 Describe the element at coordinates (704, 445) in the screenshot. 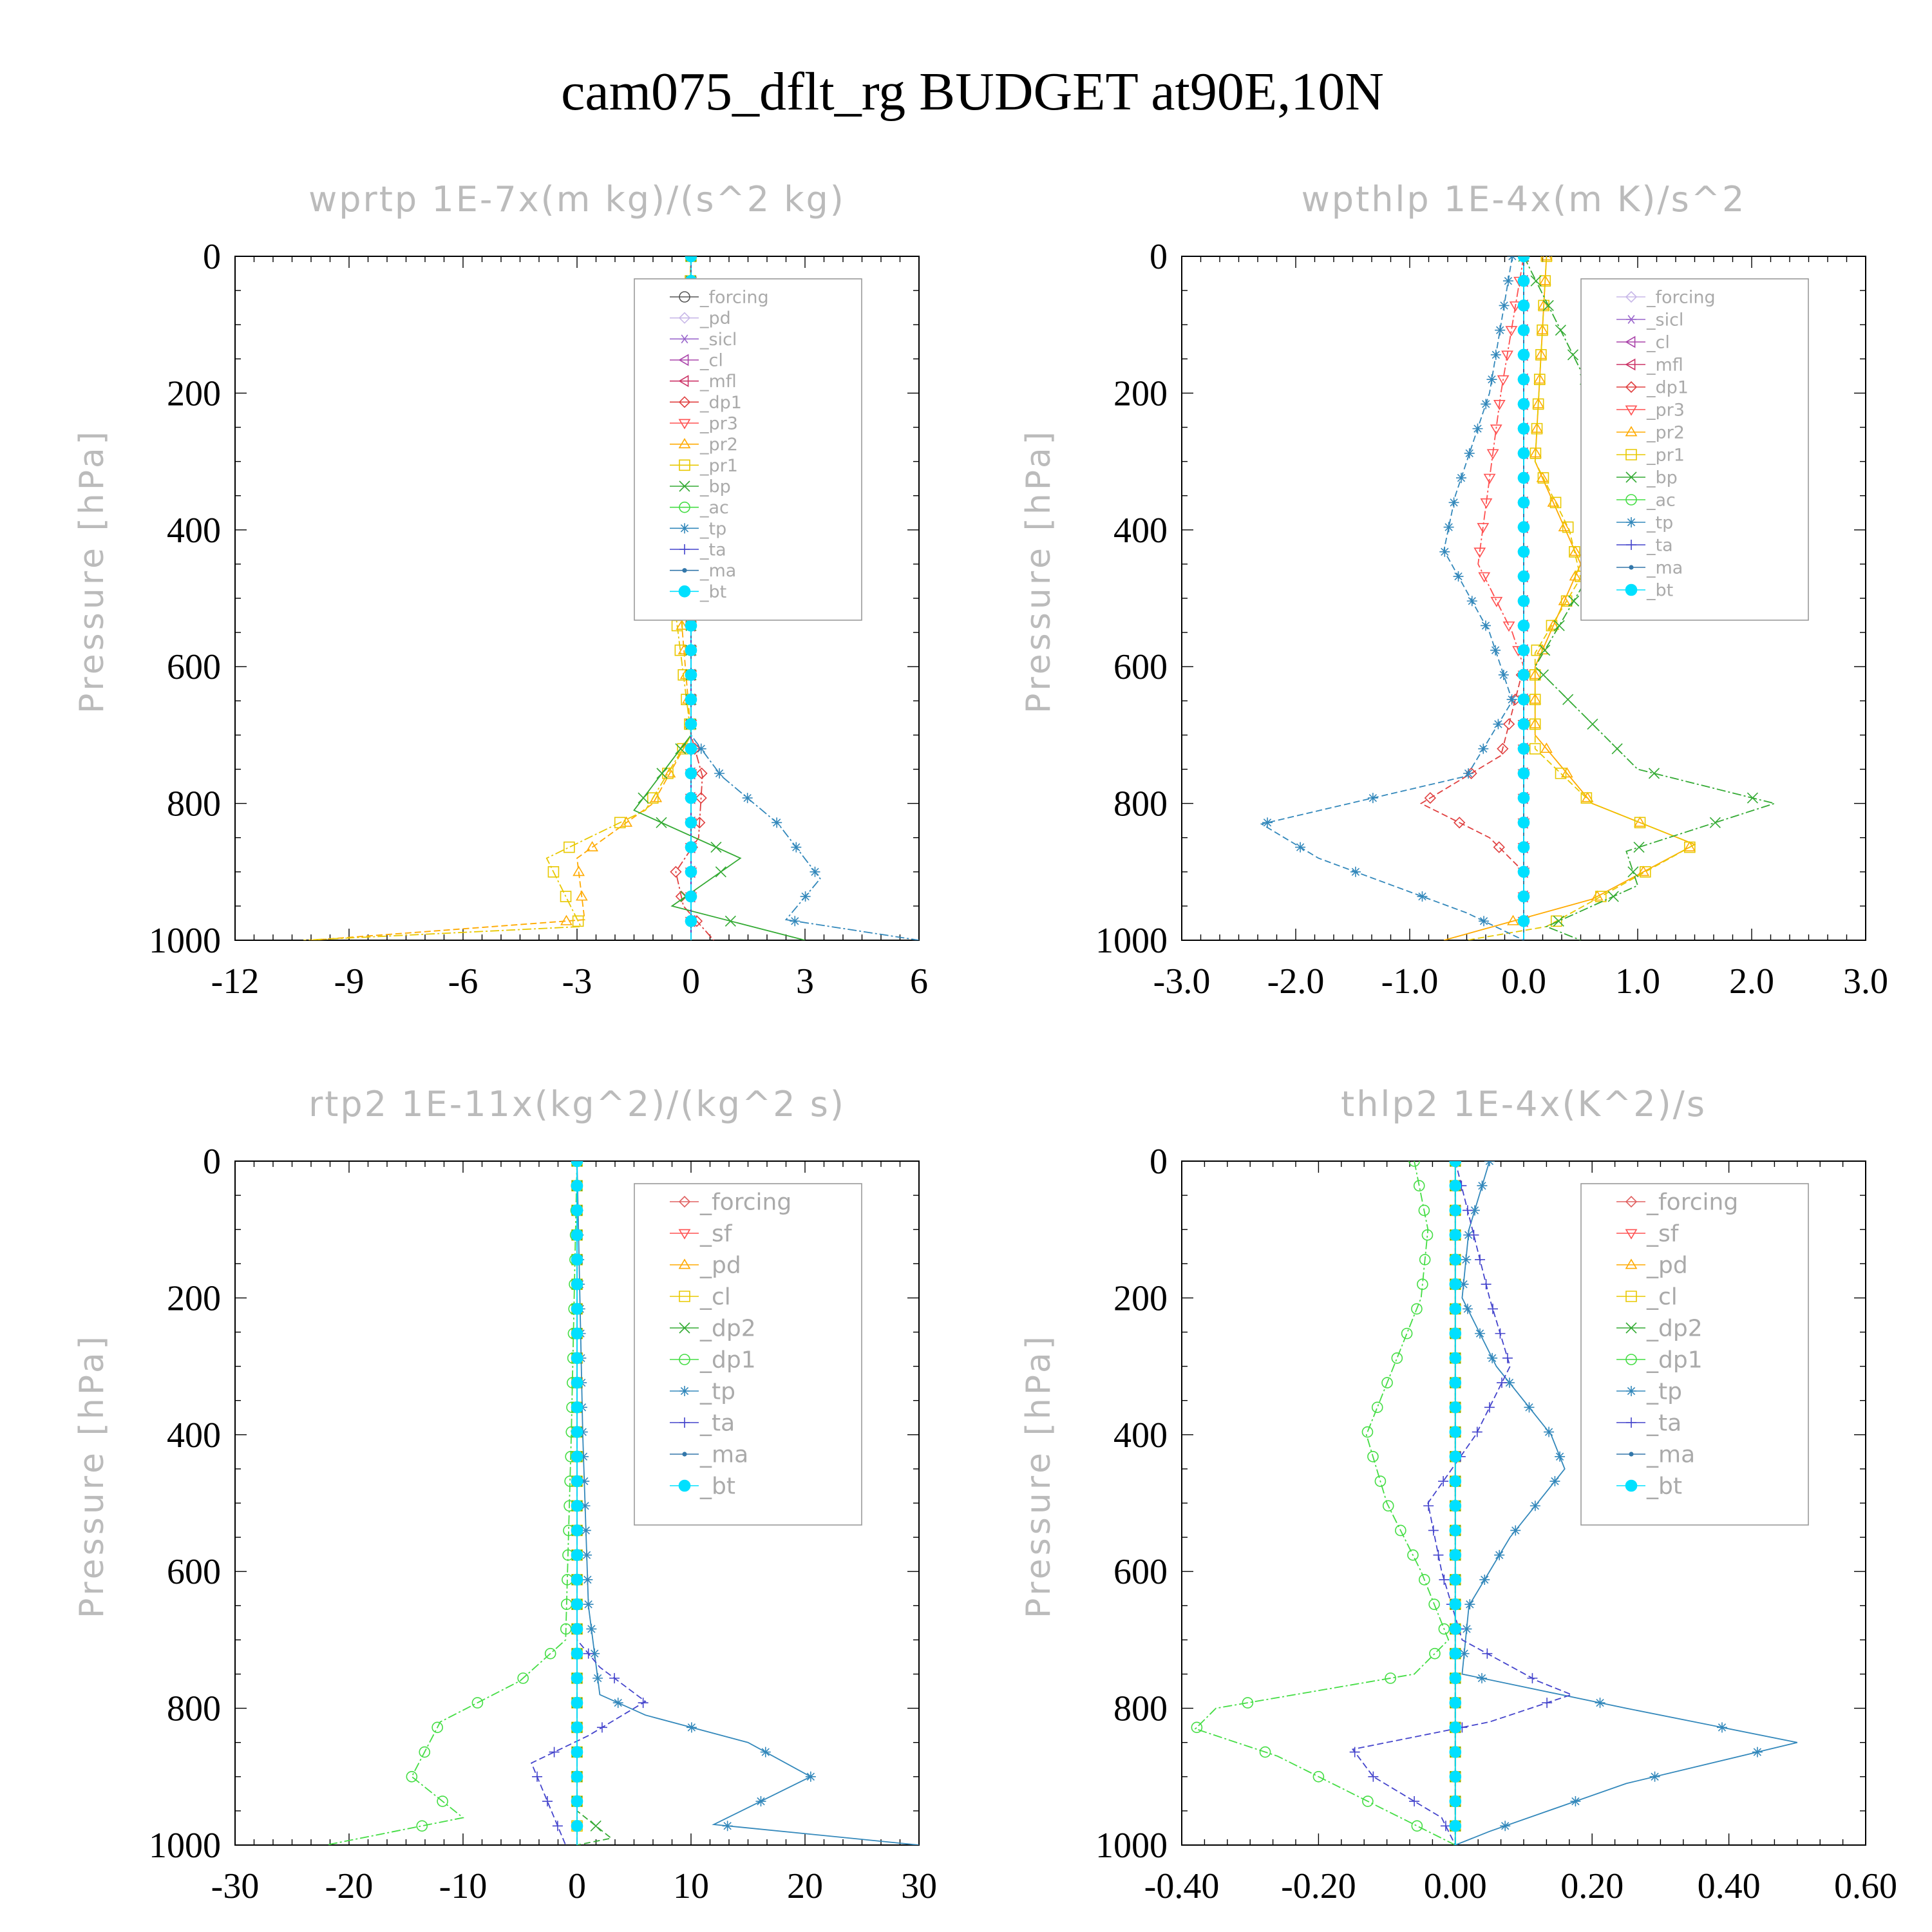

I see `legend-item: _pr2` at that location.